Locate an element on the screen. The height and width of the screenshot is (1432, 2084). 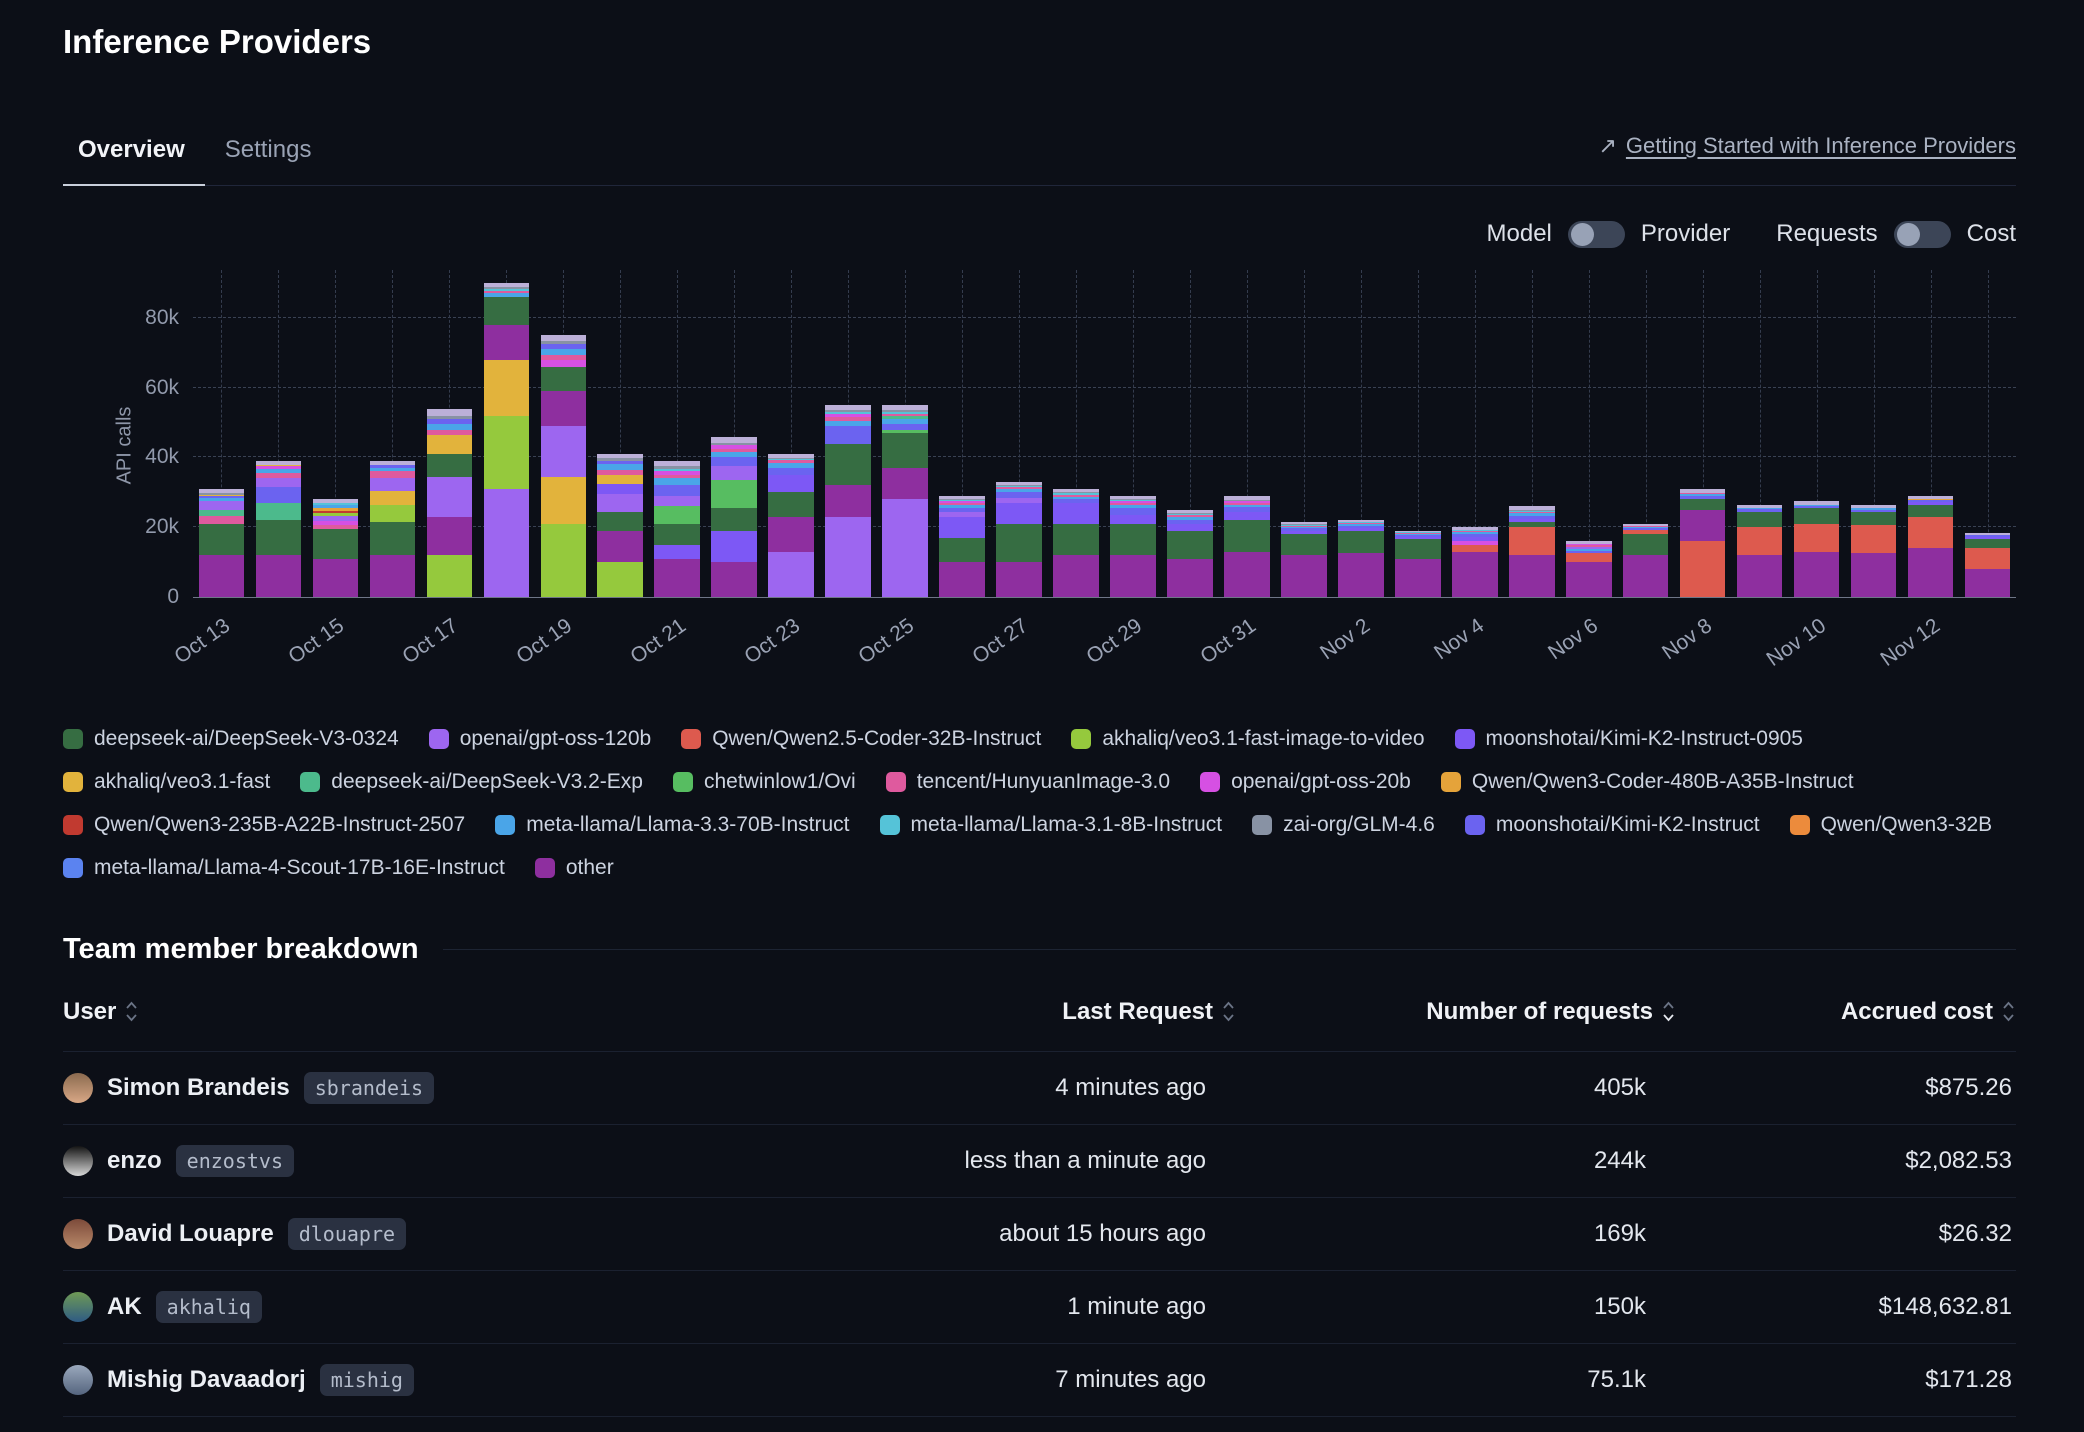
sort-header-user: User is located at coordinates (101, 1012).